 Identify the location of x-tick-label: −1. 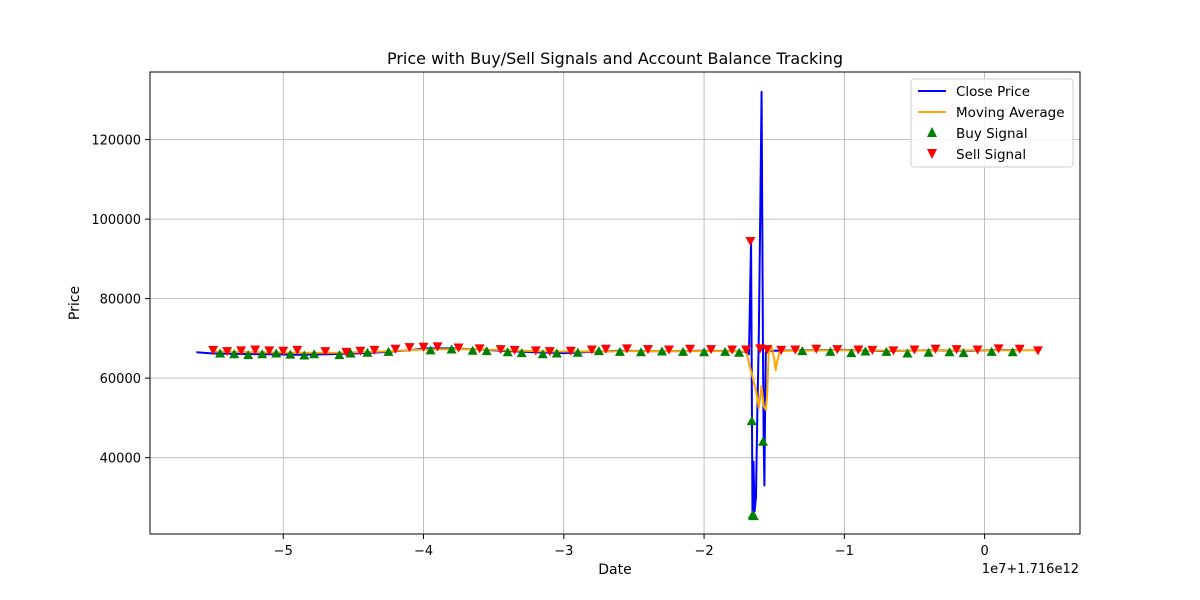
(844, 551).